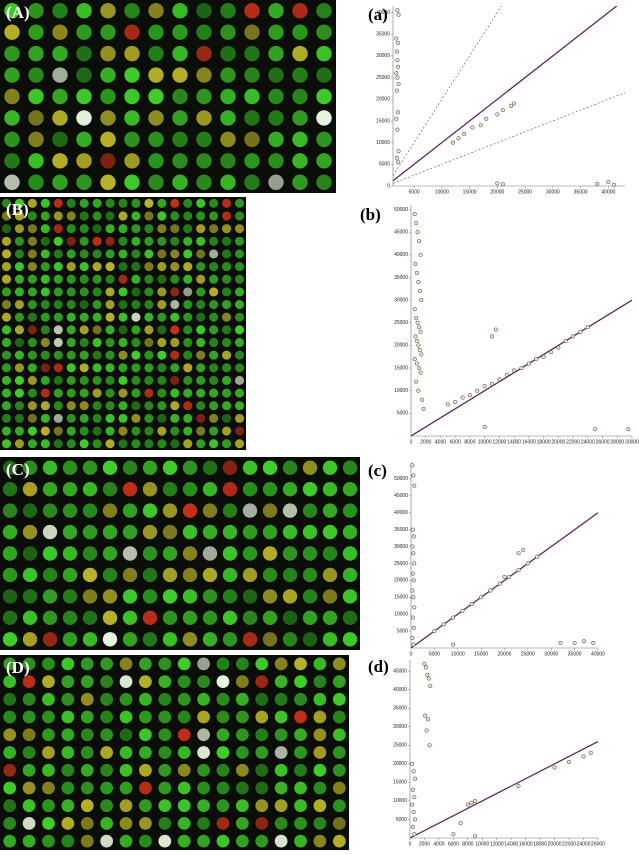 The image size is (639, 855). Describe the element at coordinates (598, 844) in the screenshot. I see `x-tick-label: 26000` at that location.